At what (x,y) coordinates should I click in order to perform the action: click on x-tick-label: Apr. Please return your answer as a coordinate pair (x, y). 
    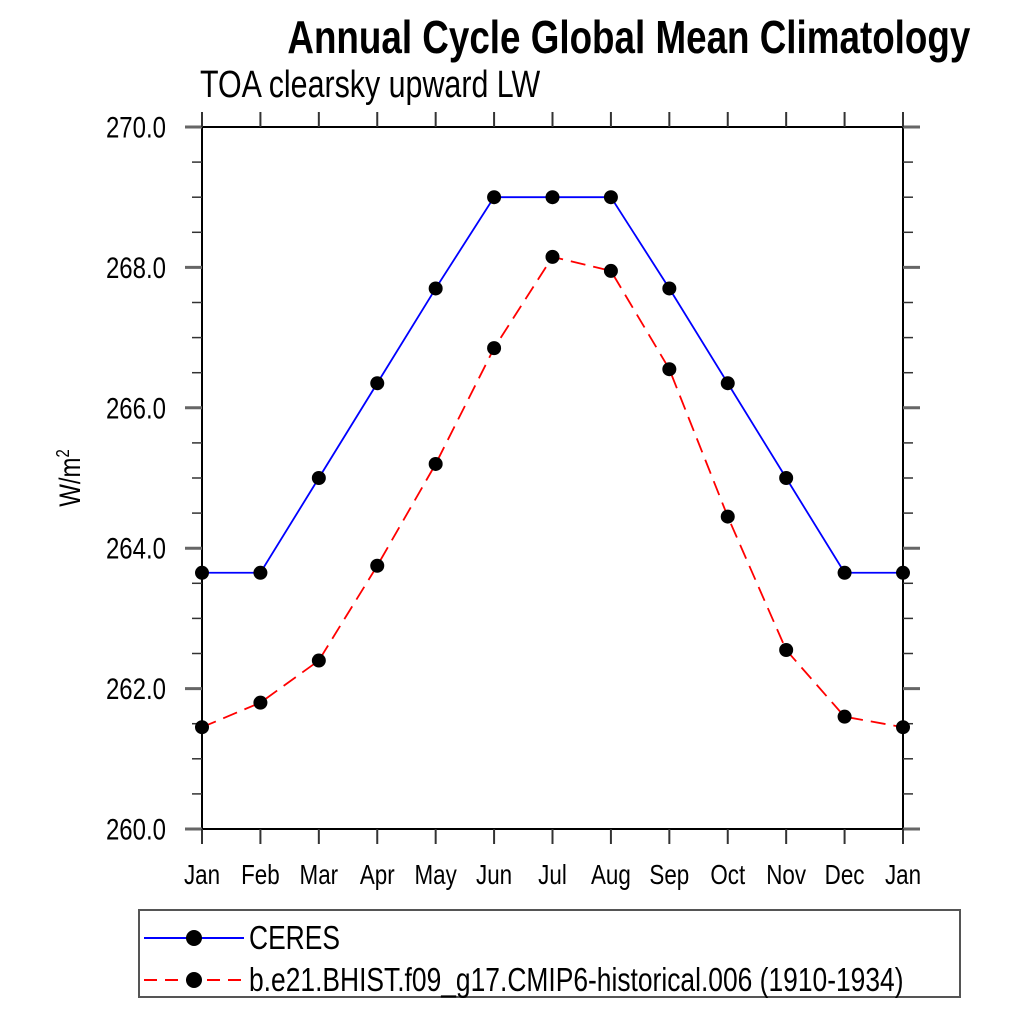
    Looking at the image, I should click on (377, 875).